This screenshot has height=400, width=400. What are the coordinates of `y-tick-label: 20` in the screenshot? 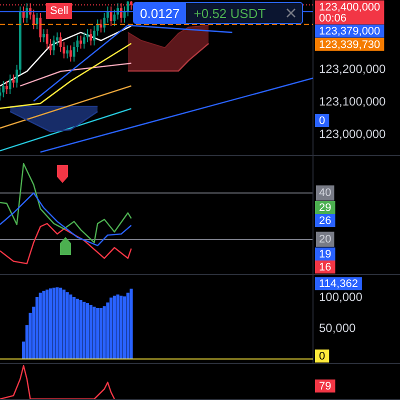 It's located at (325, 239).